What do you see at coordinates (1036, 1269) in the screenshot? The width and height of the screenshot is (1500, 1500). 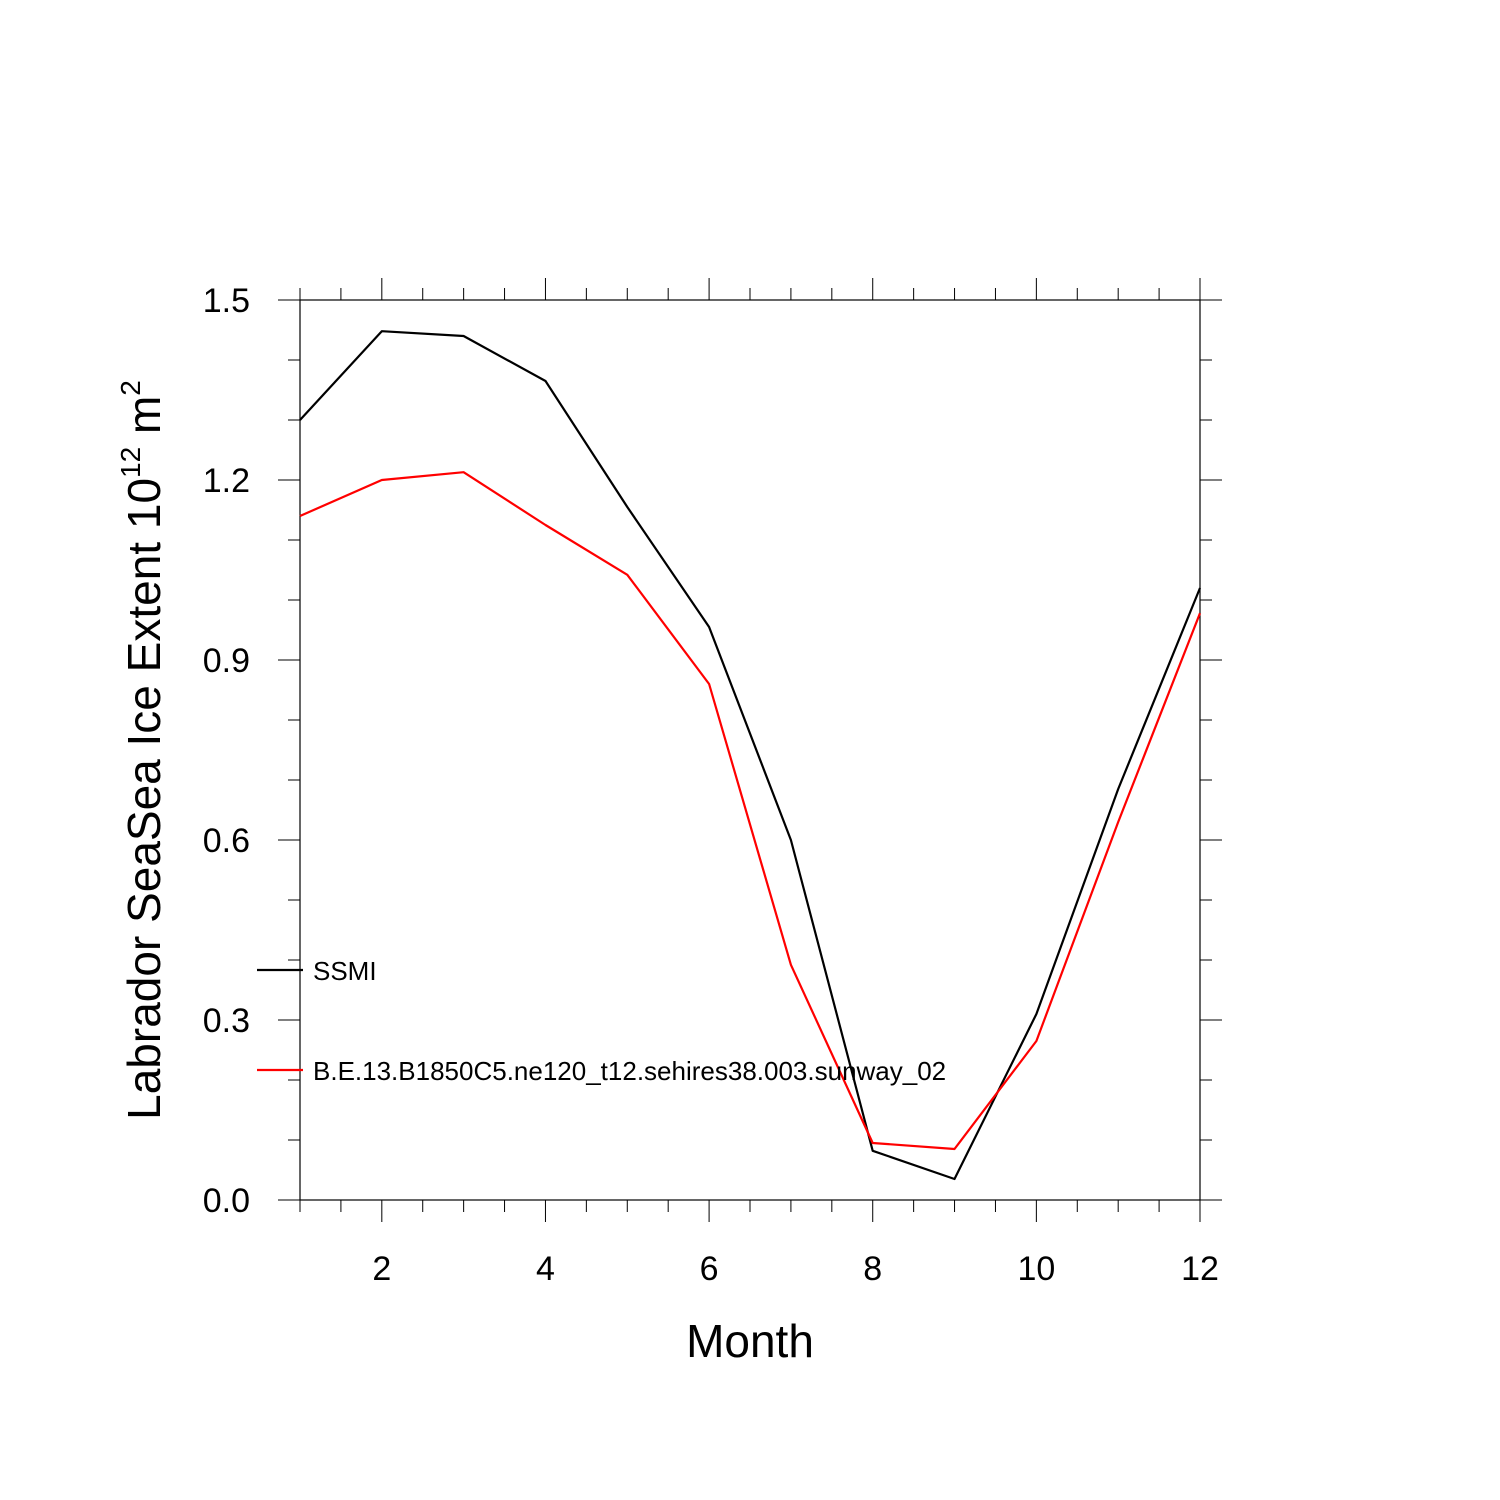 I see `x-tick-label: 10` at bounding box center [1036, 1269].